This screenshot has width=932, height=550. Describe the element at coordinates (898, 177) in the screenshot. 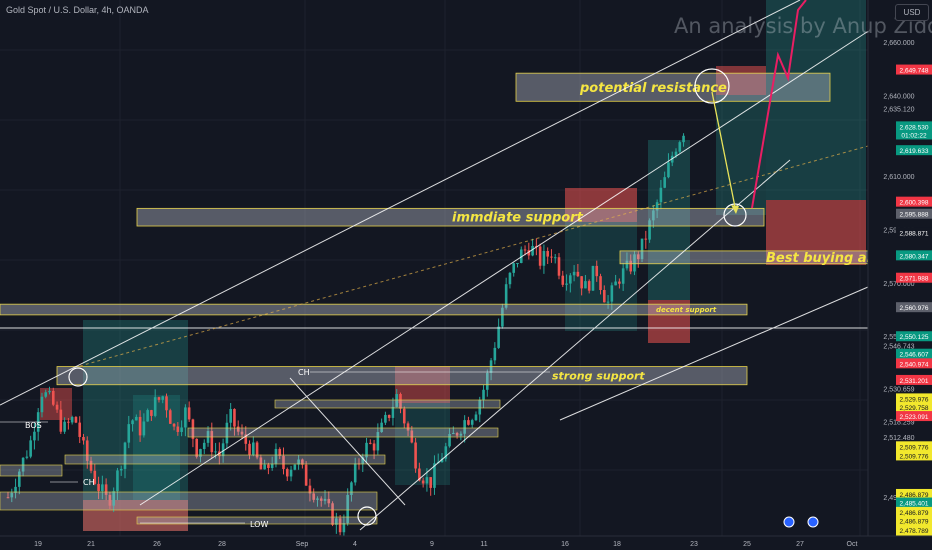

I see `price-tick-label: 2,610.000` at that location.